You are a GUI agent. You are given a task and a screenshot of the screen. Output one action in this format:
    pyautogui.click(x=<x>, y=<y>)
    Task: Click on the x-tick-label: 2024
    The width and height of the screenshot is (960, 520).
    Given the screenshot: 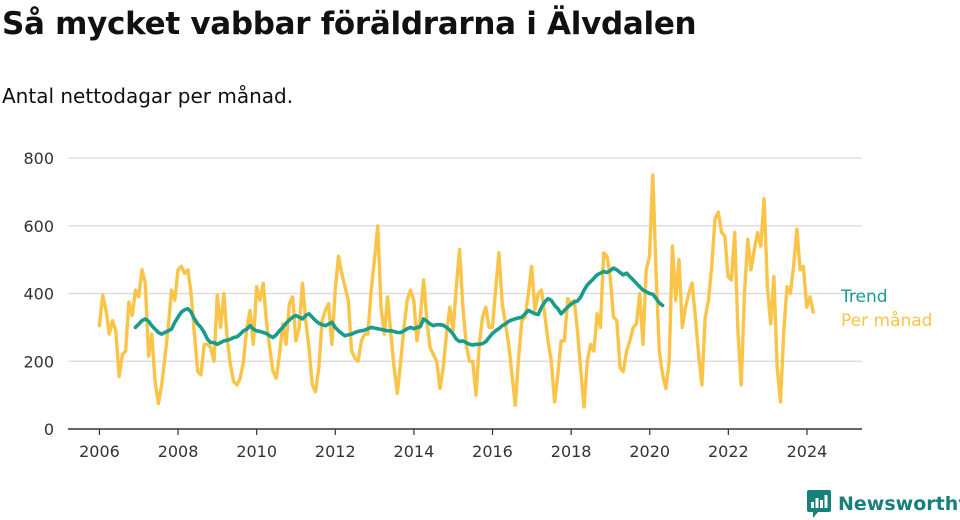 What is the action you would take?
    pyautogui.click(x=807, y=451)
    